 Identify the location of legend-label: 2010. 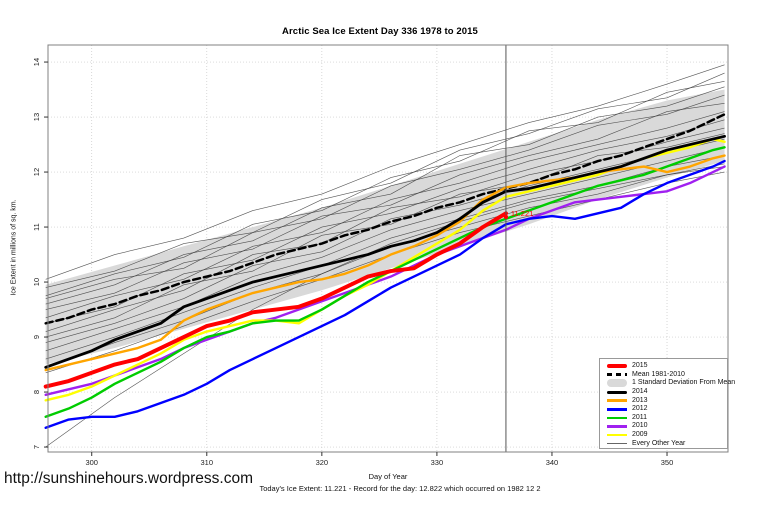
(640, 426).